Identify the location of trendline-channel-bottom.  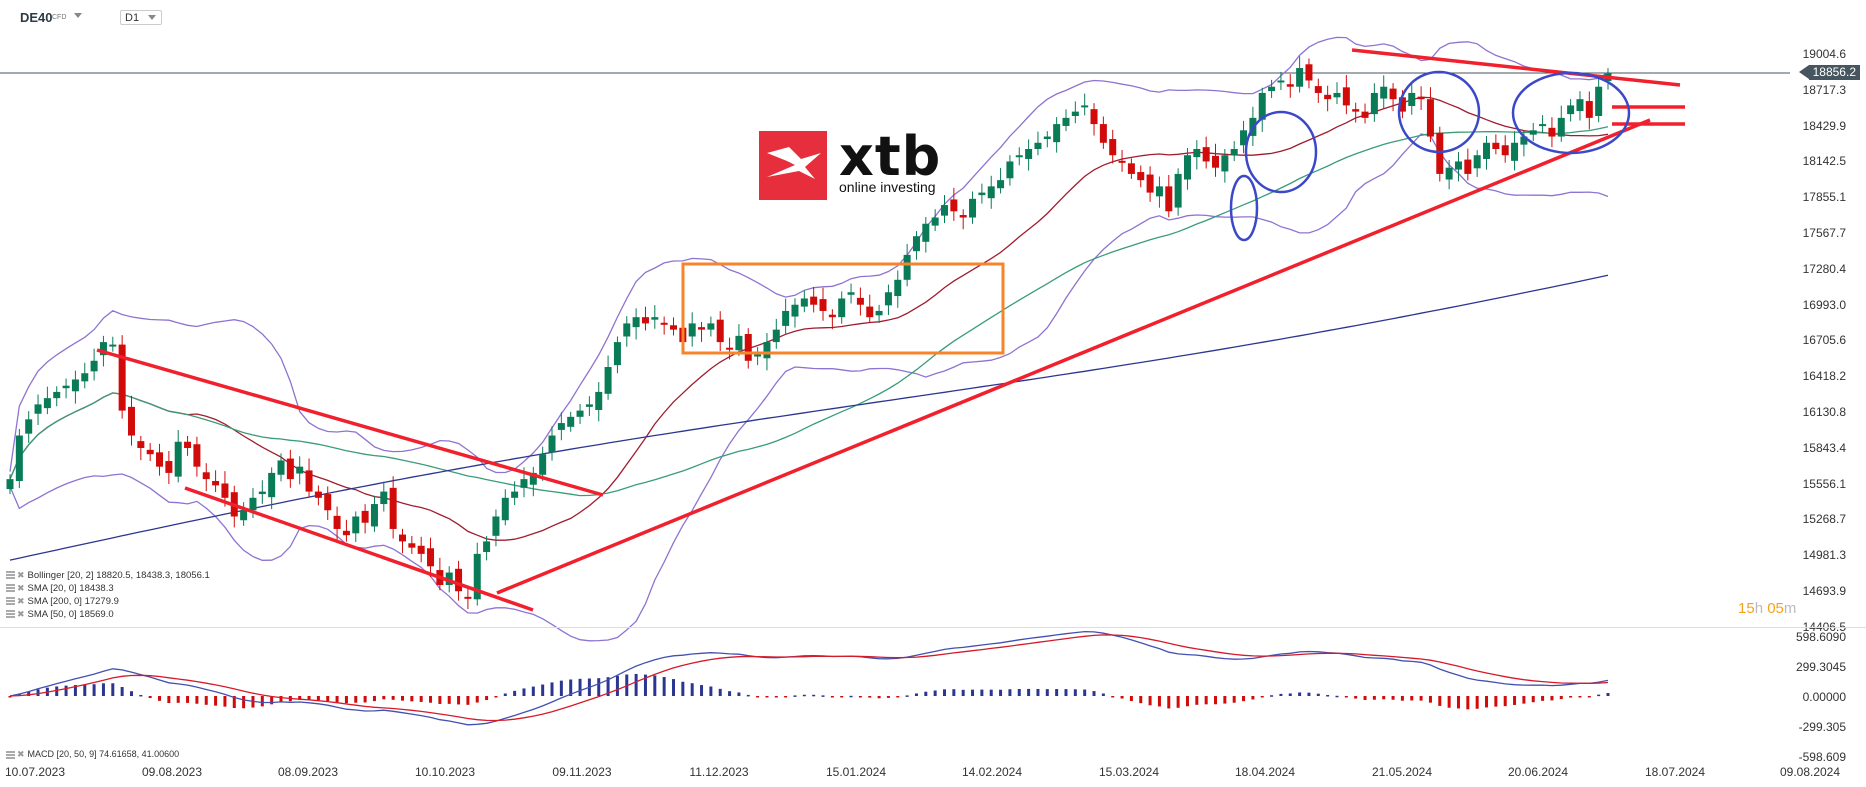
(359, 549).